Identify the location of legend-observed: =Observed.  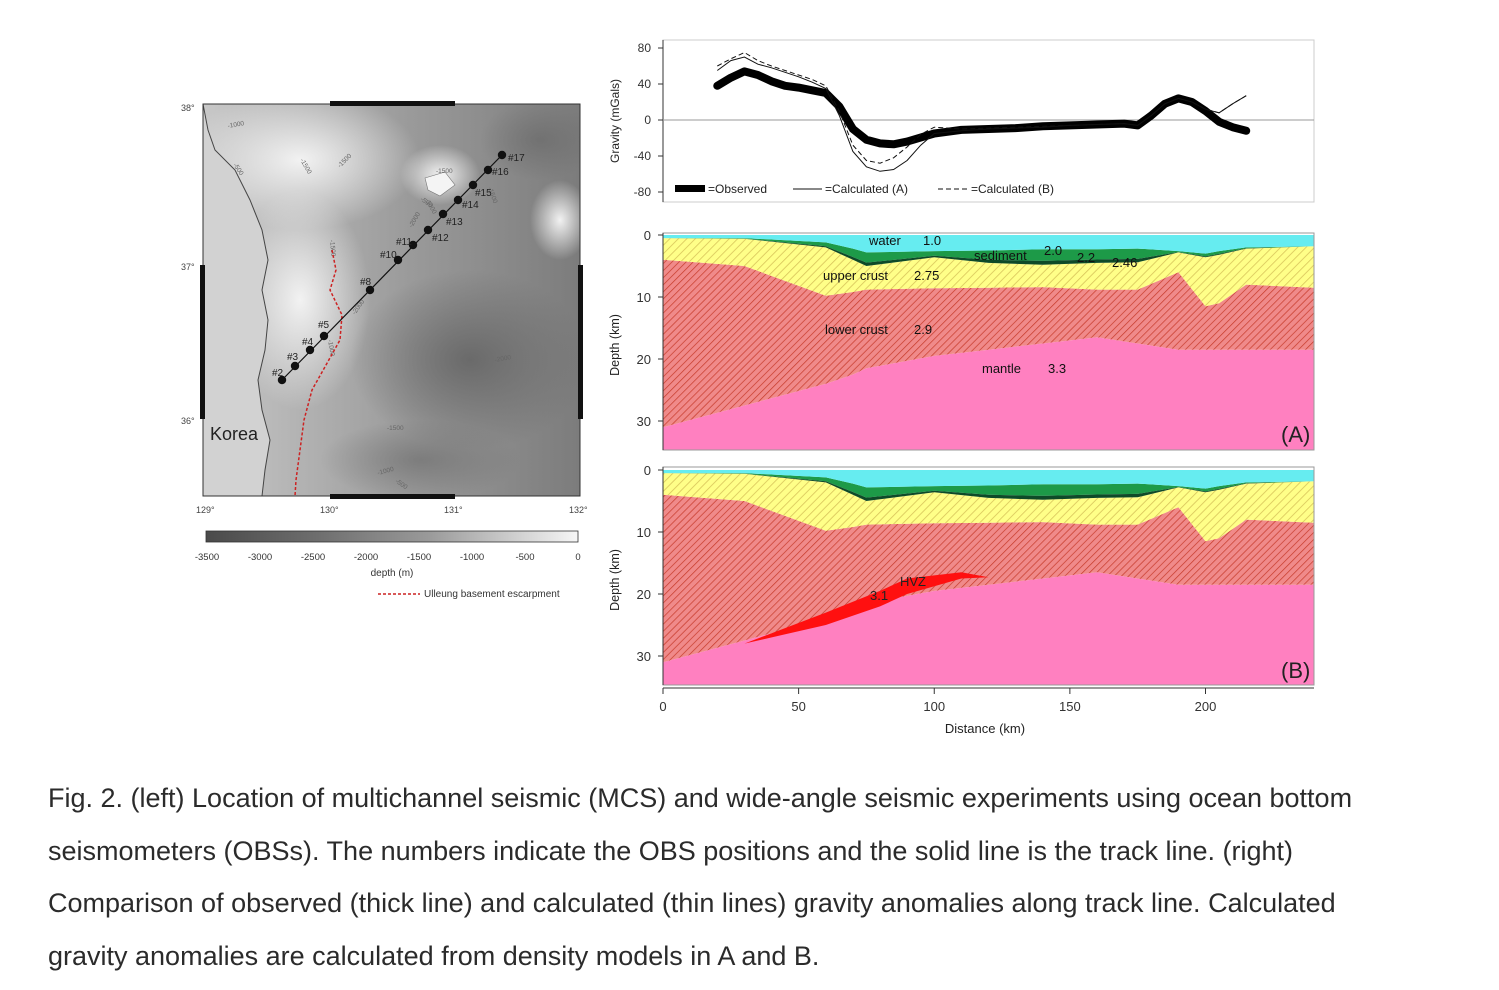
(737, 189).